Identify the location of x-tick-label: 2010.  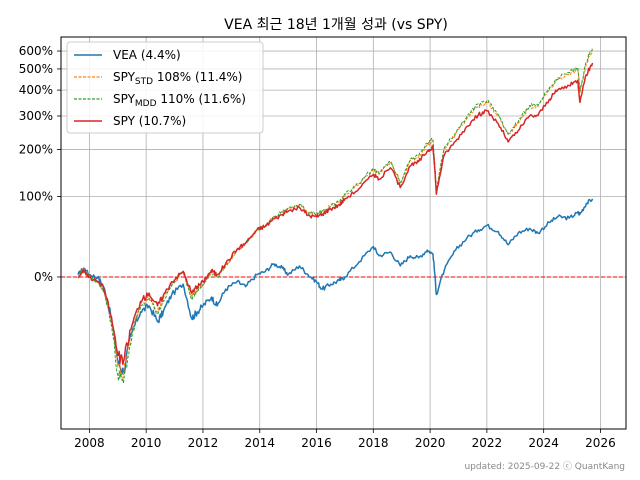
(146, 443).